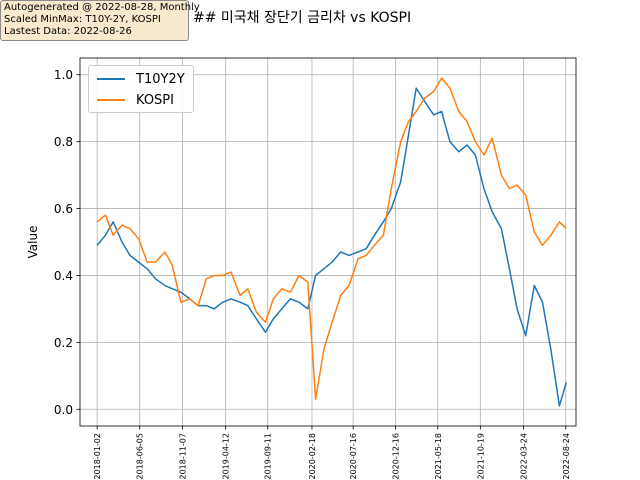 Image resolution: width=640 pixels, height=480 pixels. I want to click on y-axis-label: Value, so click(33, 242).